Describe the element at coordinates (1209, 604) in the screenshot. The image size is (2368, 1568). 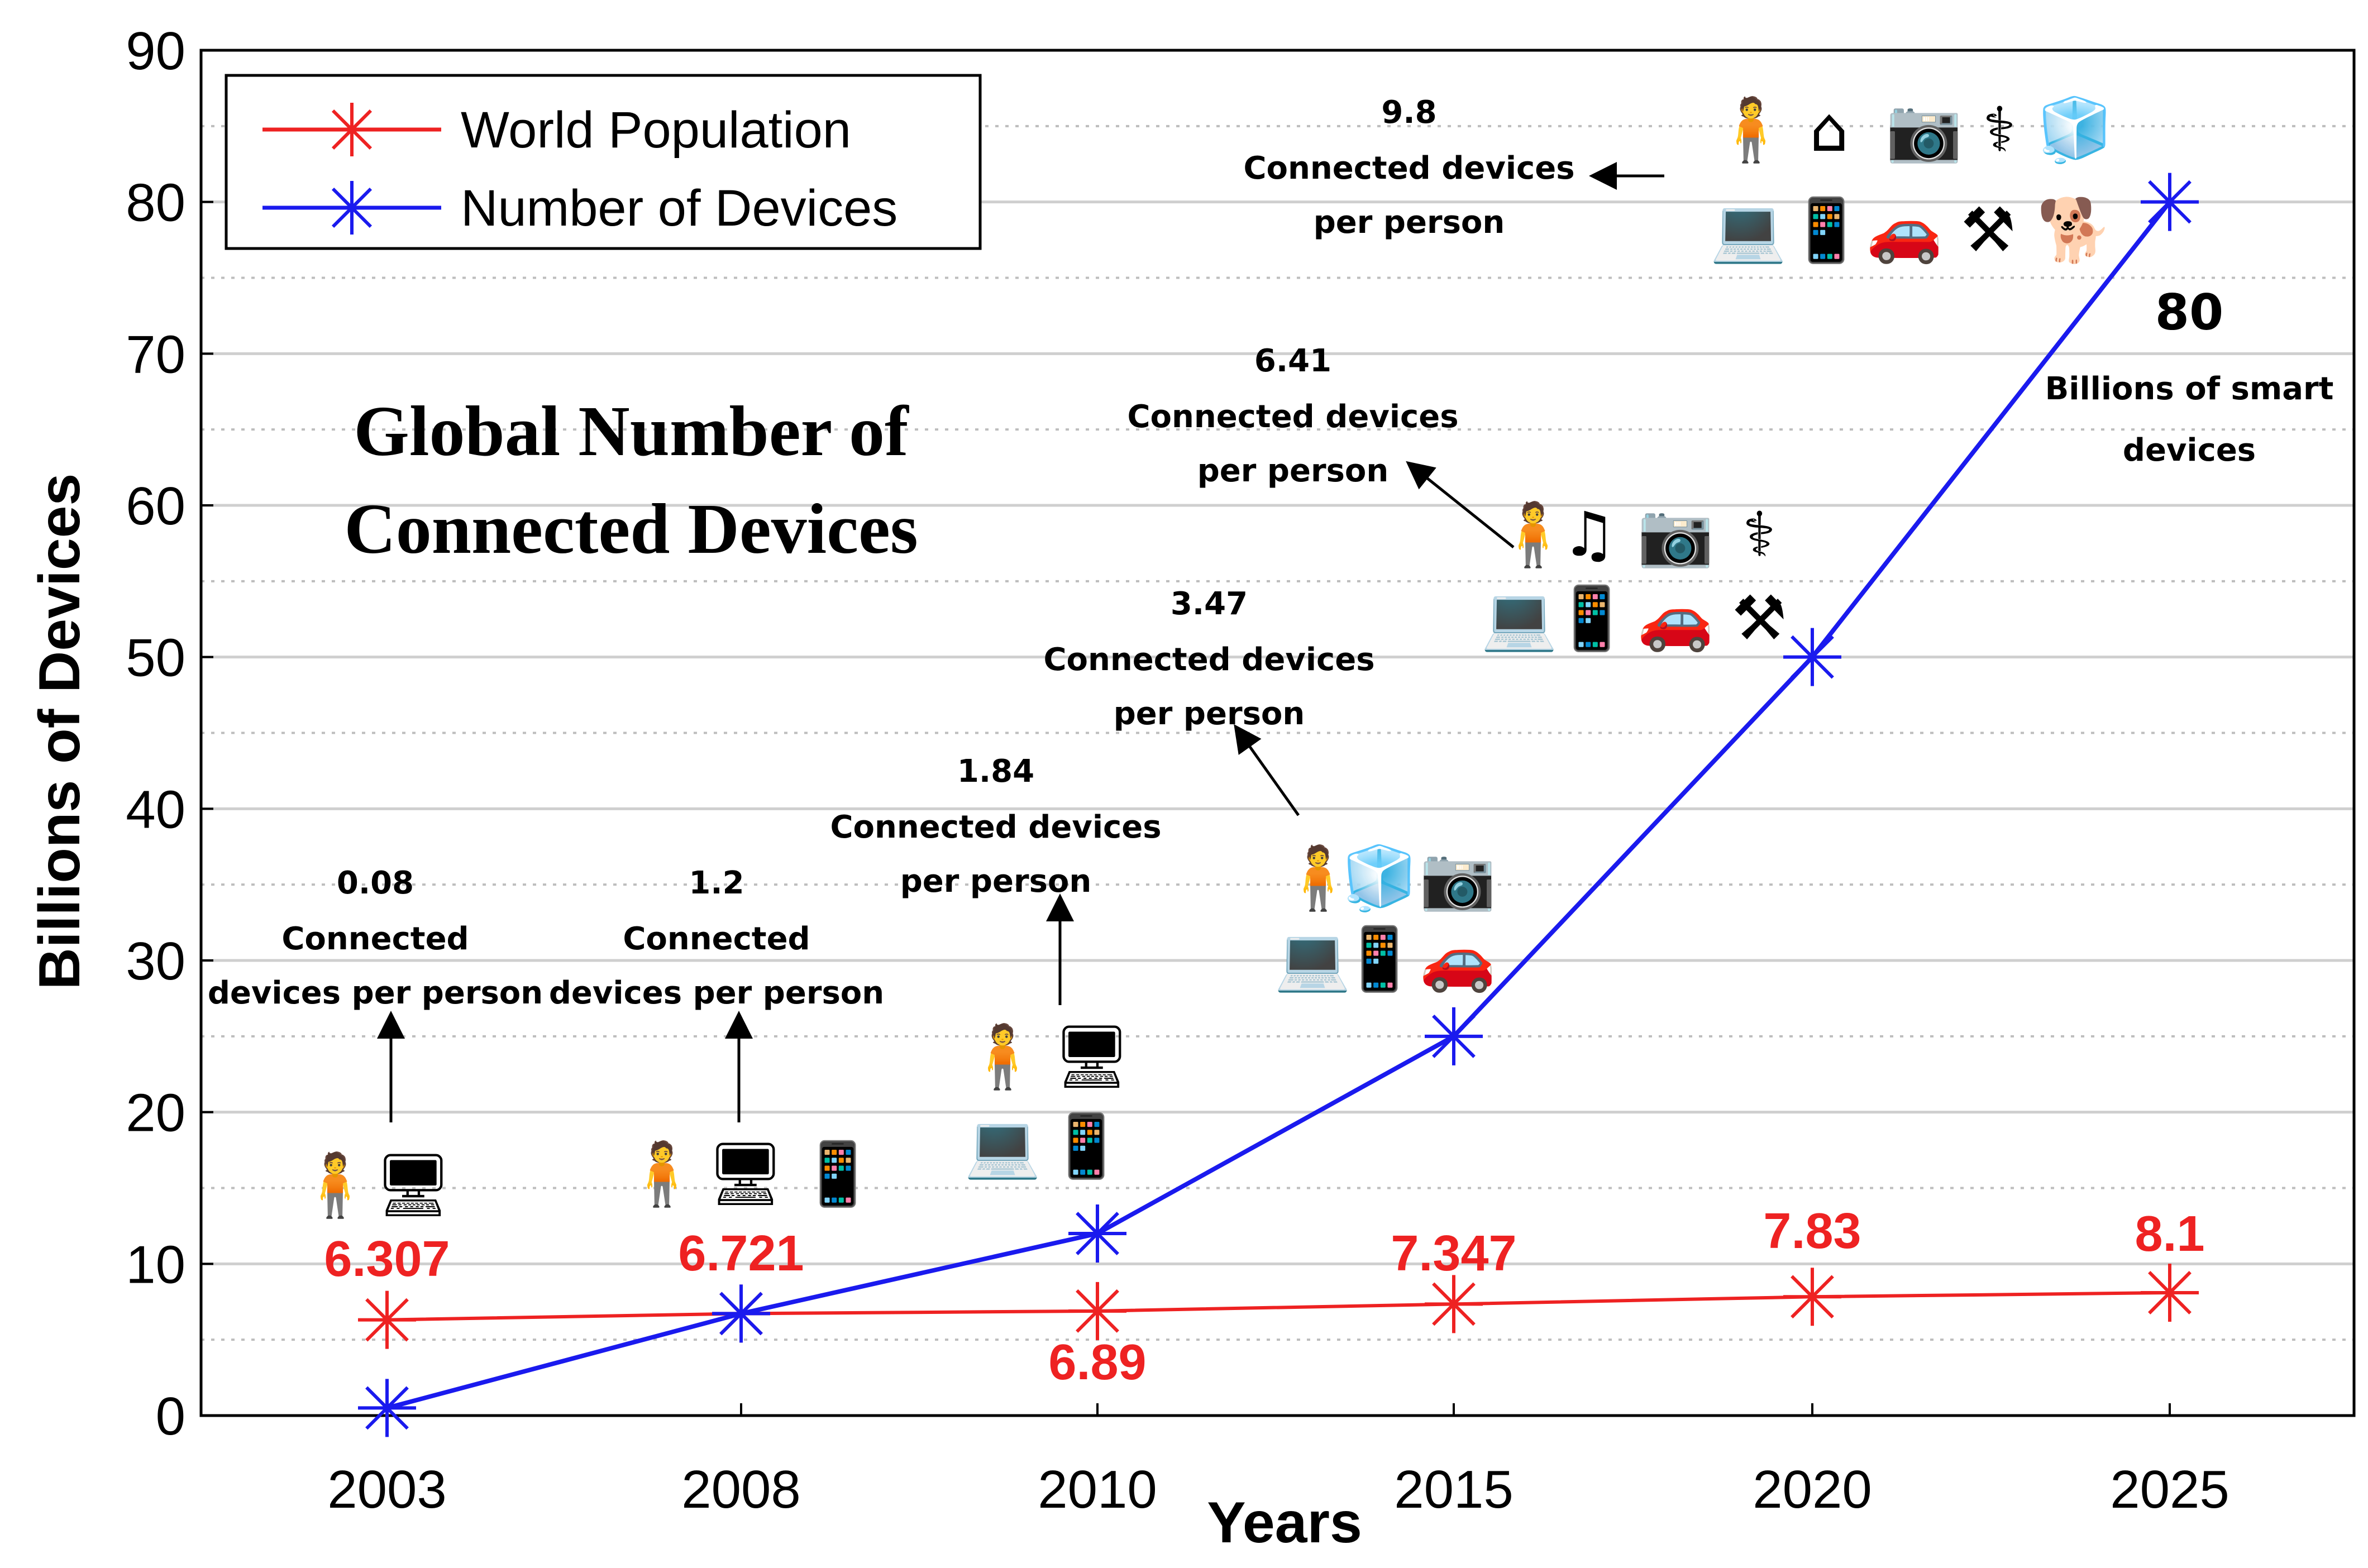
I see `annotation-value: 3.47` at that location.